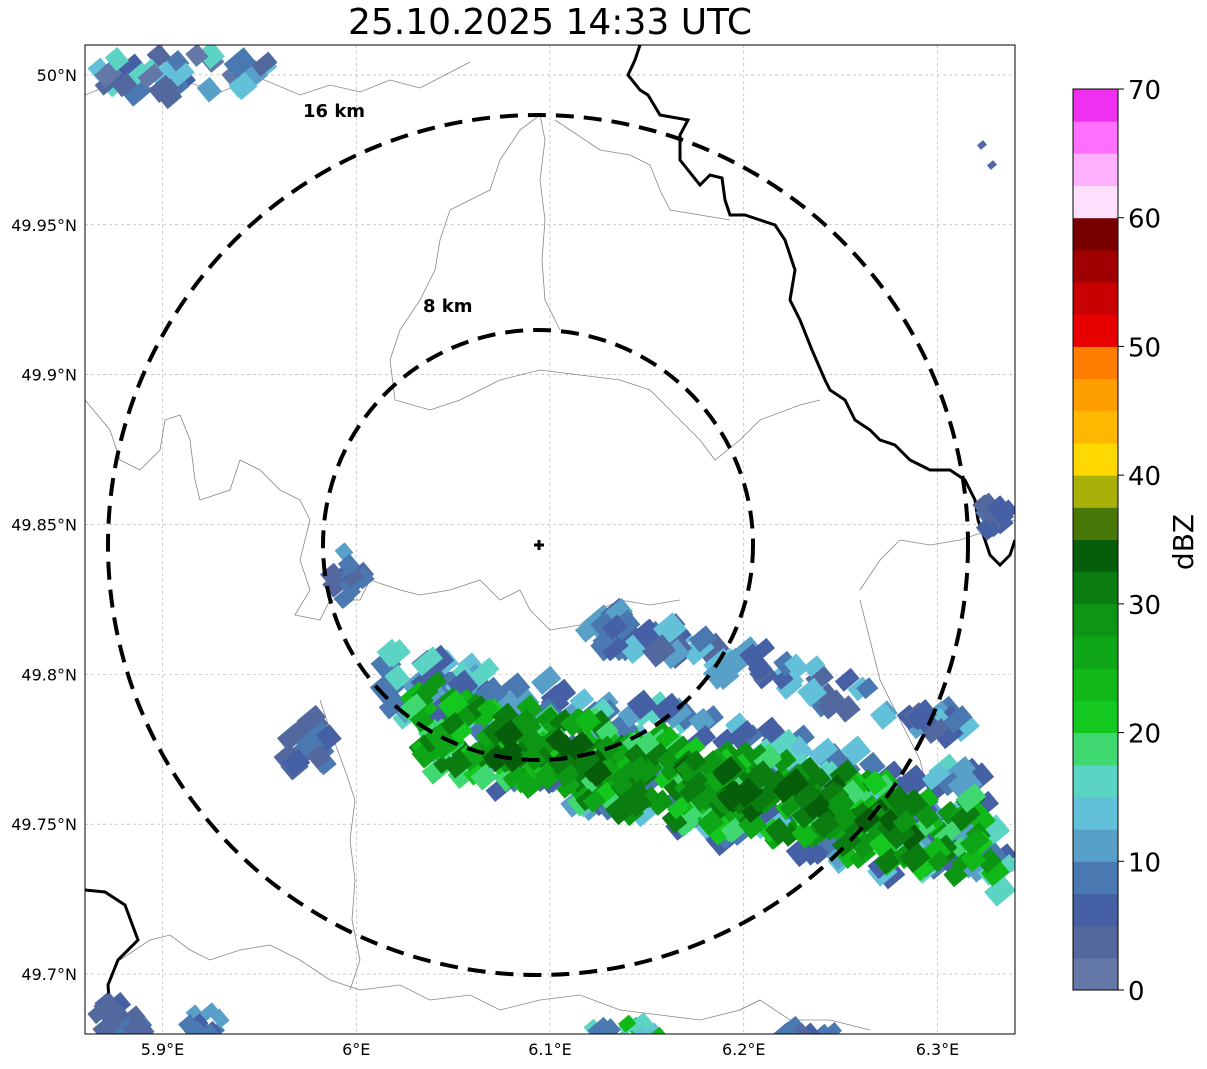 This screenshot has width=1207, height=1069. I want to click on longitude-tick-labels: 5.9°E 6°E 6.1°E 6.2°E 6.3°E, so click(550, 1049).